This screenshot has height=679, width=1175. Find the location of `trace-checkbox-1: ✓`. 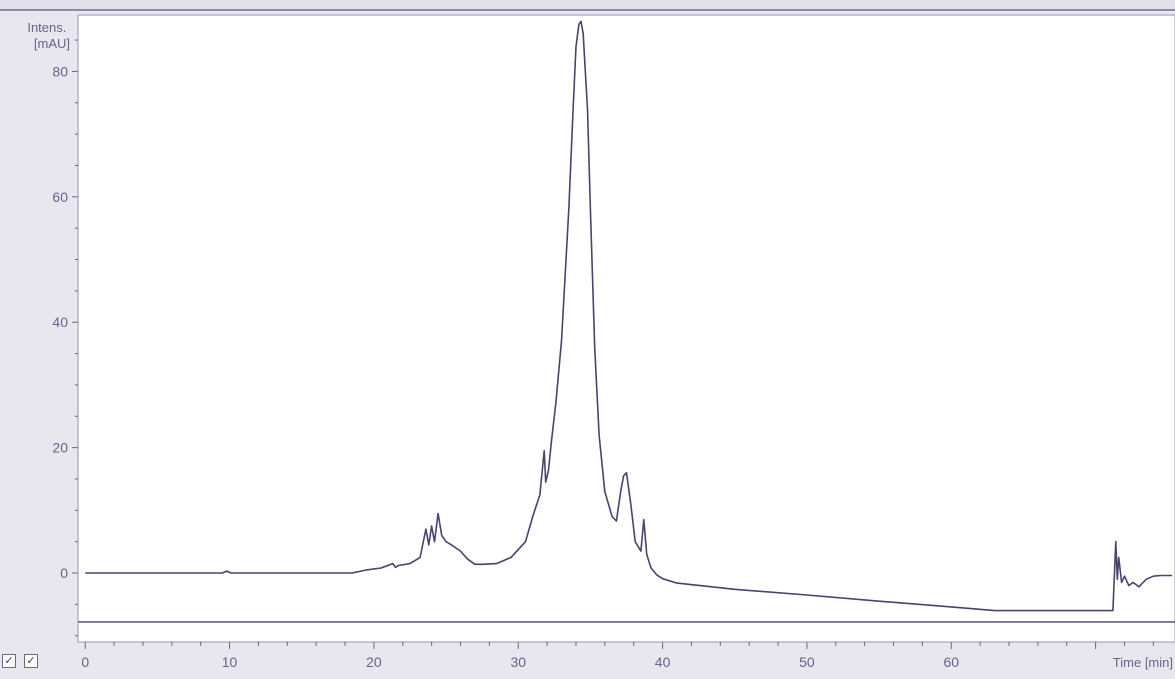

trace-checkbox-1: ✓ is located at coordinates (9, 661).